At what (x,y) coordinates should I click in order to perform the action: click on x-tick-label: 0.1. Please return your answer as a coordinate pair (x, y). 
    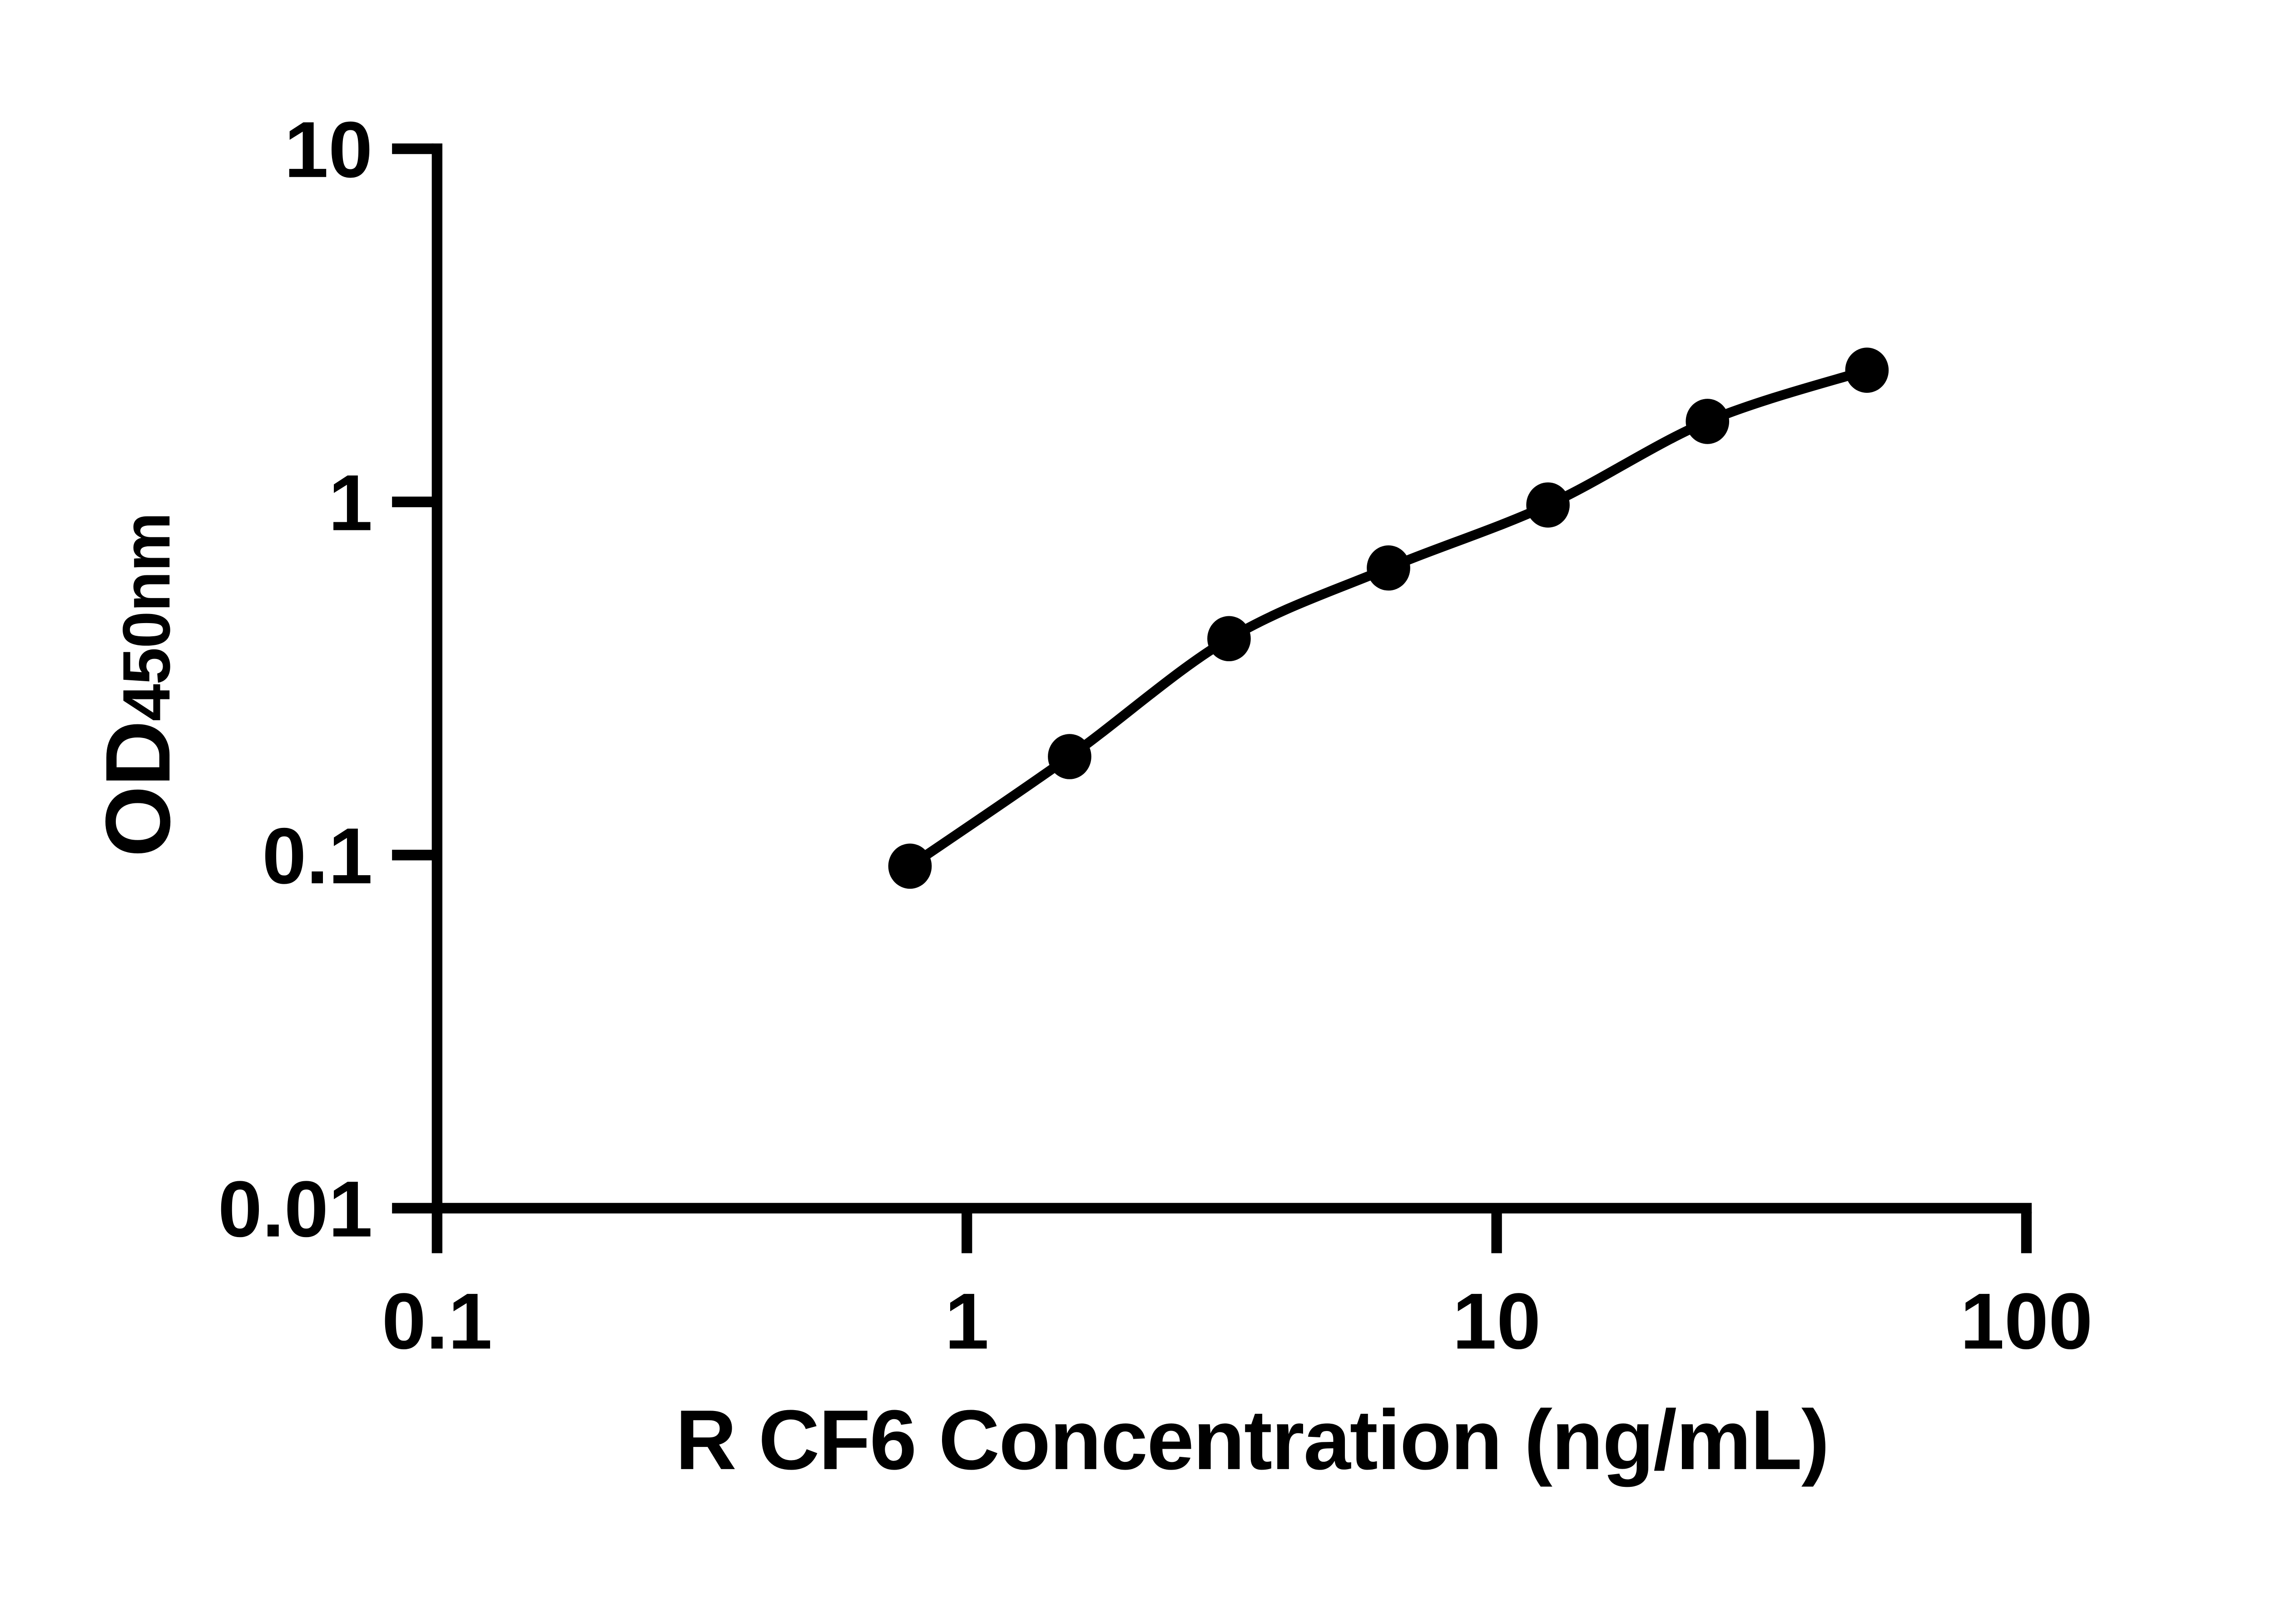
    Looking at the image, I should click on (437, 1321).